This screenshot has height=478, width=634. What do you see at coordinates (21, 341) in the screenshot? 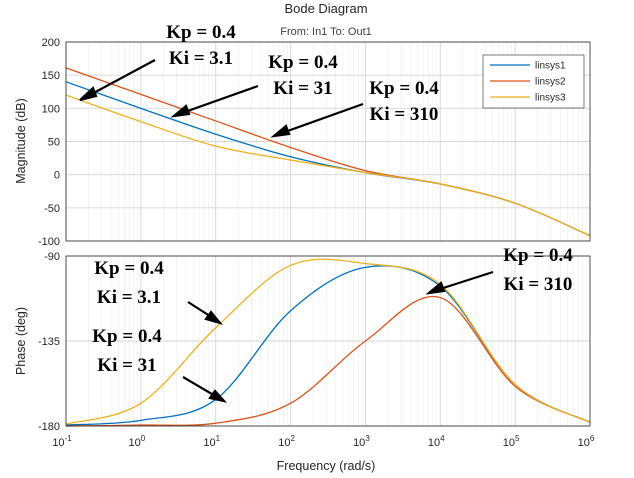
I see `phase-axis-label: Phase (deg)` at bounding box center [21, 341].